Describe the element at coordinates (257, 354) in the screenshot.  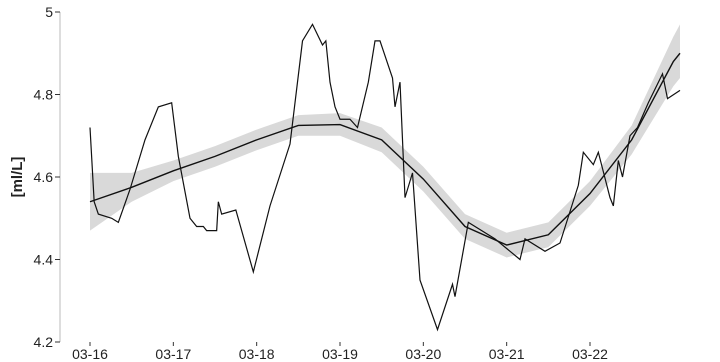
I see `x-tick-label: 03-18` at that location.